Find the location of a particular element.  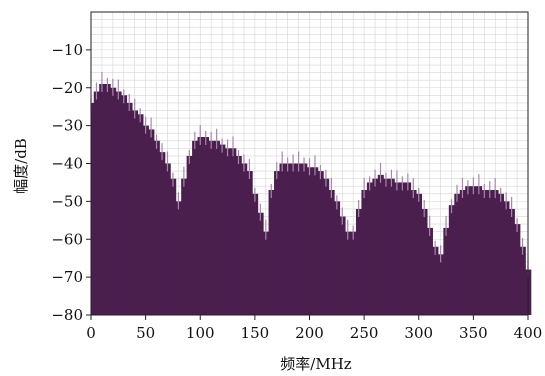

x-tick-label: 300 is located at coordinates (418, 333).